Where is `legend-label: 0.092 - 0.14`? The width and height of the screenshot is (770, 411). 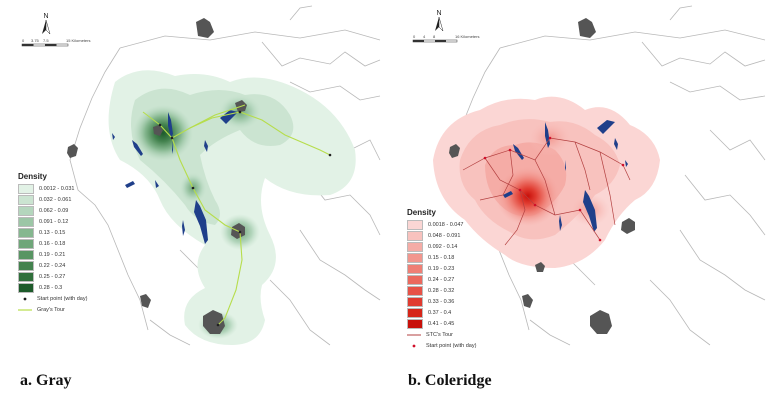 legend-label: 0.092 - 0.14 is located at coordinates (443, 246).